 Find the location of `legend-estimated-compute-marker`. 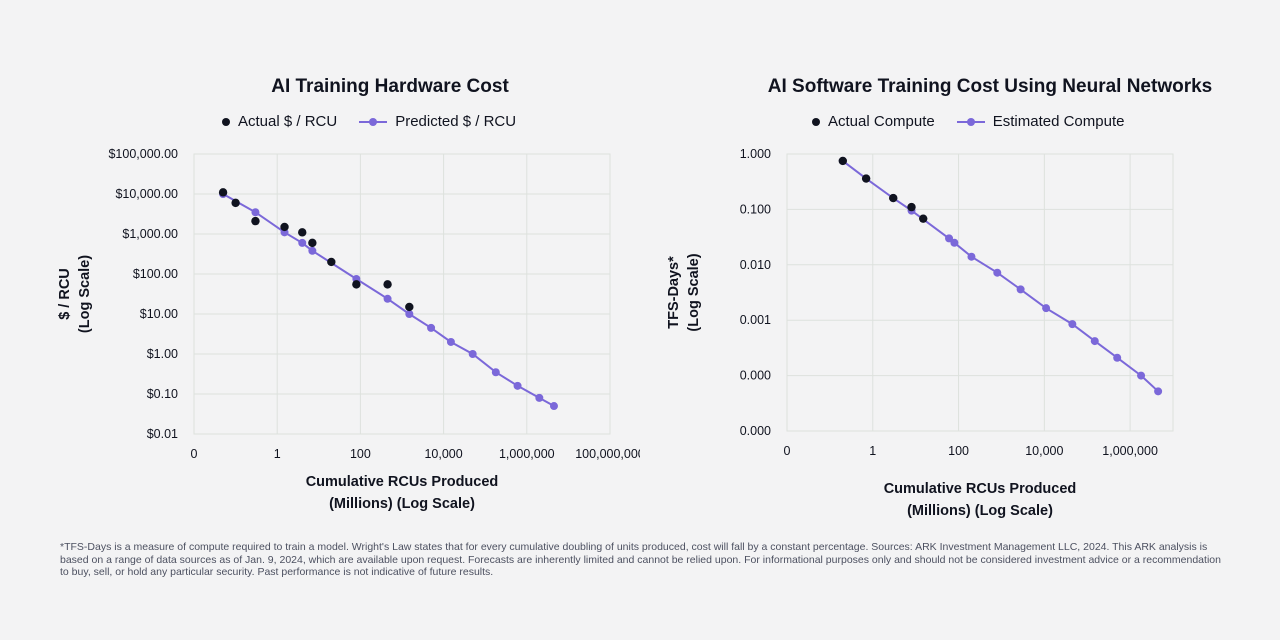

legend-estimated-compute-marker is located at coordinates (970, 121).